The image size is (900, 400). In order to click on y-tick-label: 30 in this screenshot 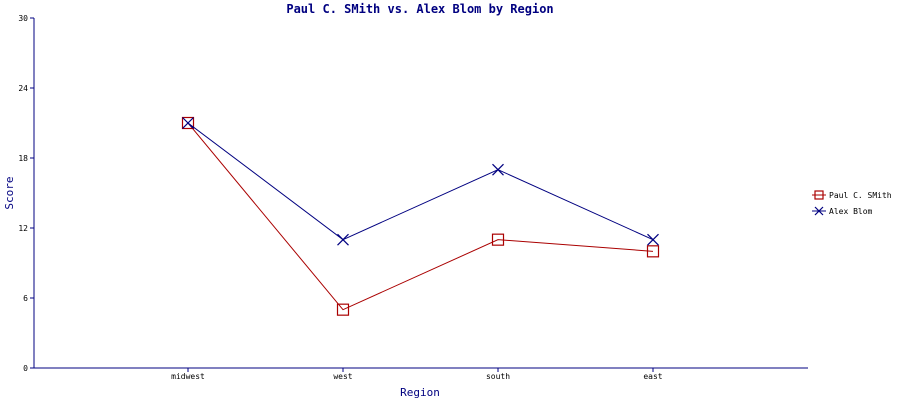, I will do `click(23, 18)`.